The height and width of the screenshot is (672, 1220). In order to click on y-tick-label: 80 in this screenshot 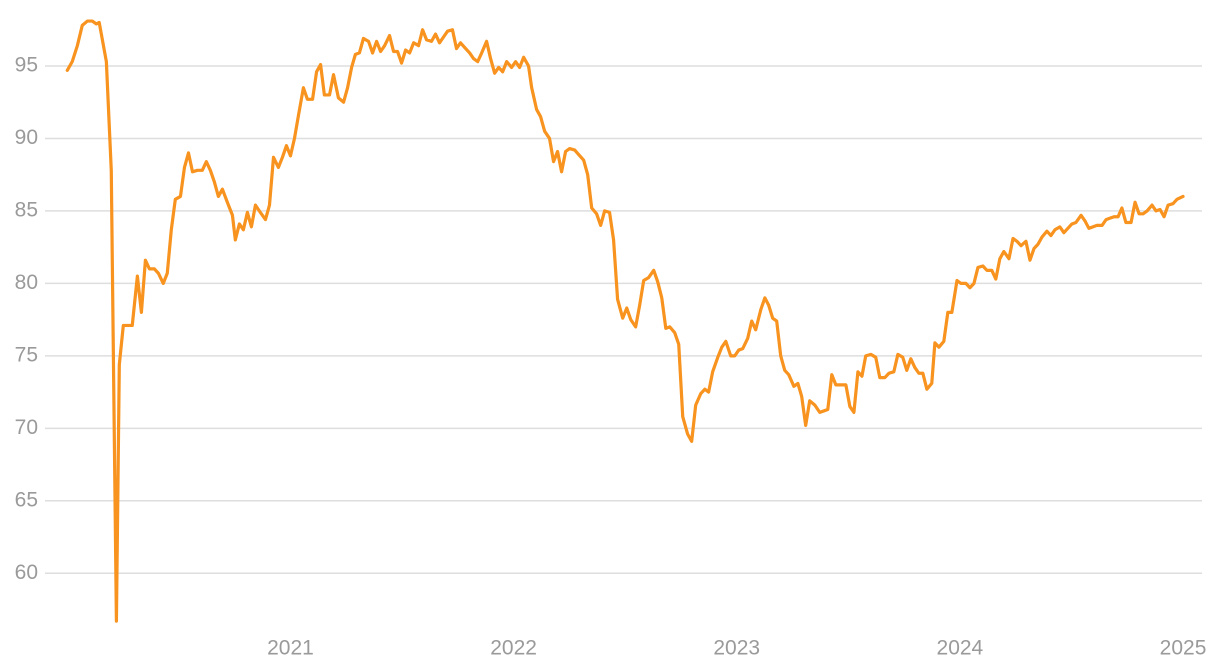, I will do `click(26, 282)`.